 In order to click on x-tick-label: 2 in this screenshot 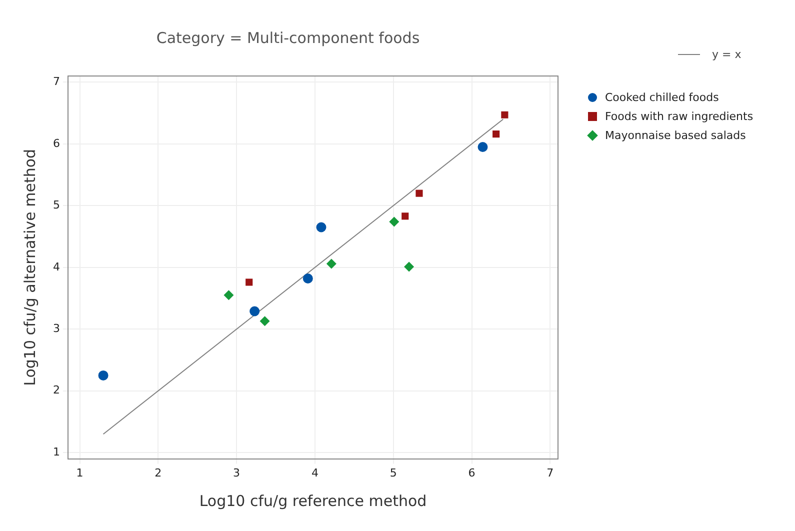, I will do `click(158, 473)`.